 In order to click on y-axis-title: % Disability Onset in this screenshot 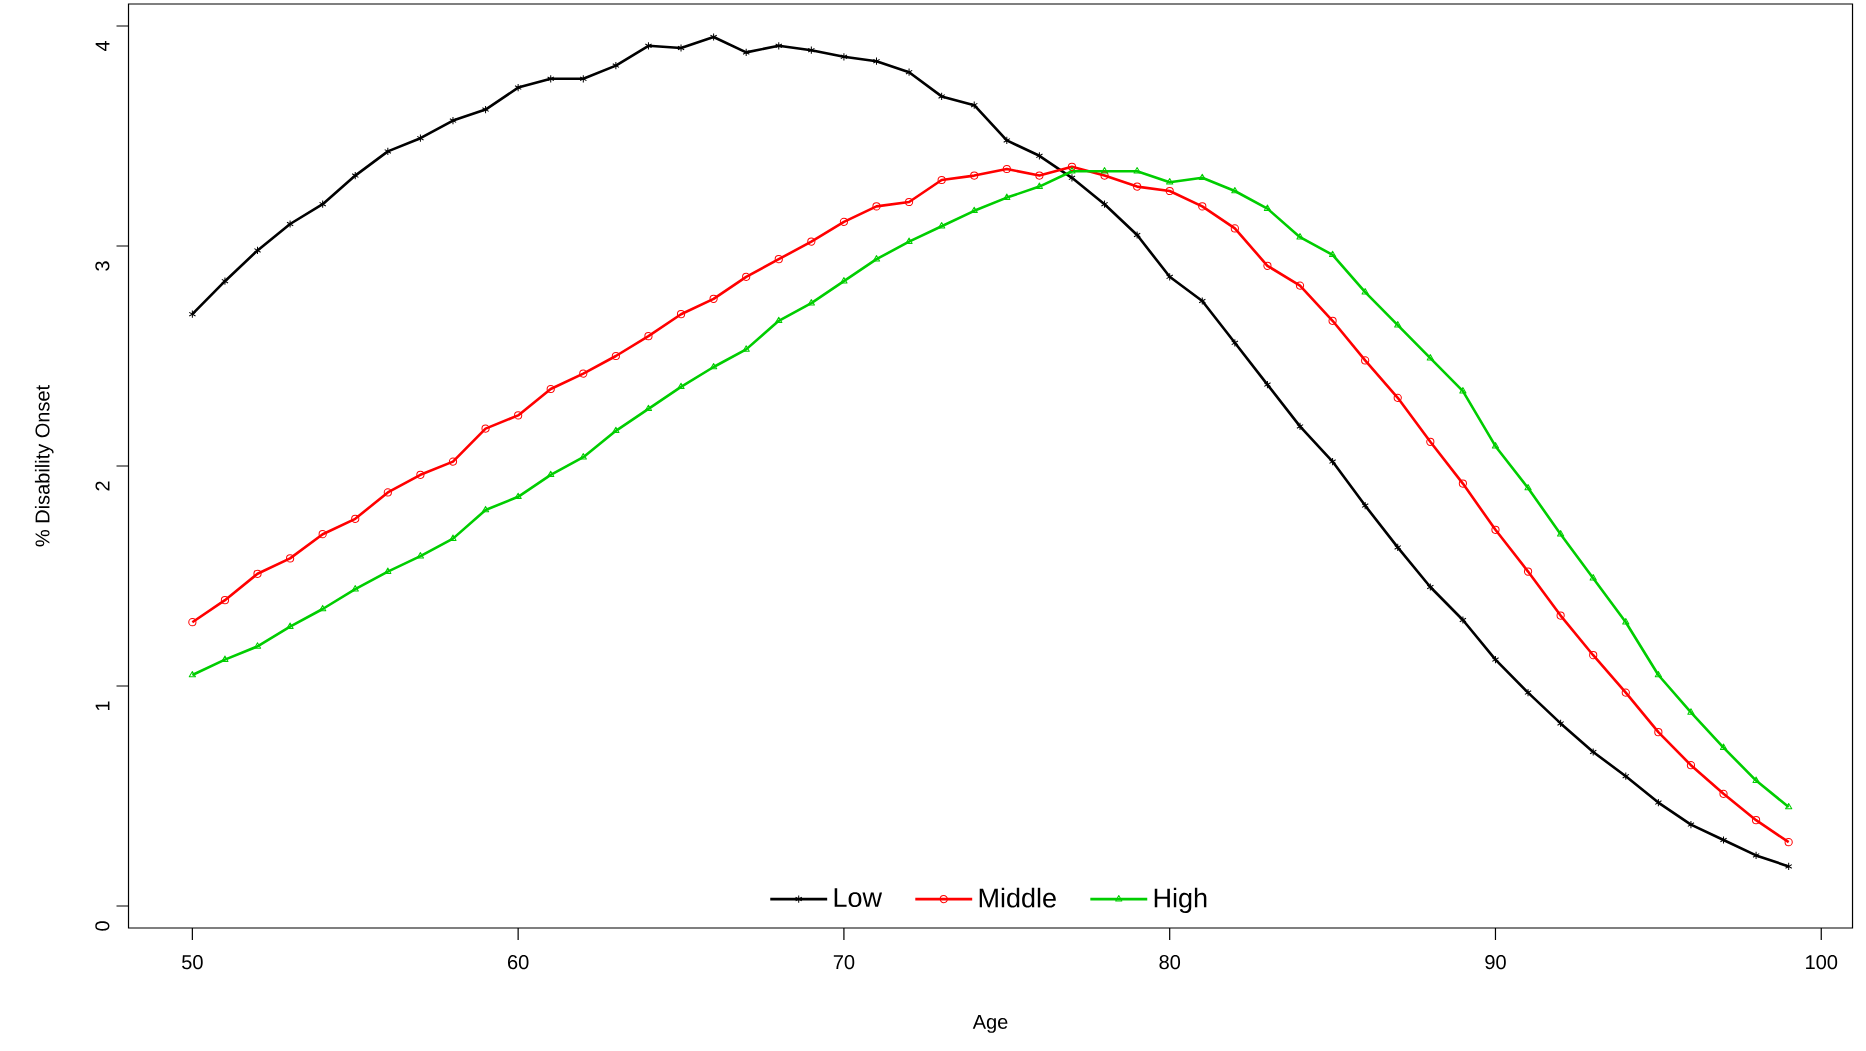, I will do `click(44, 466)`.